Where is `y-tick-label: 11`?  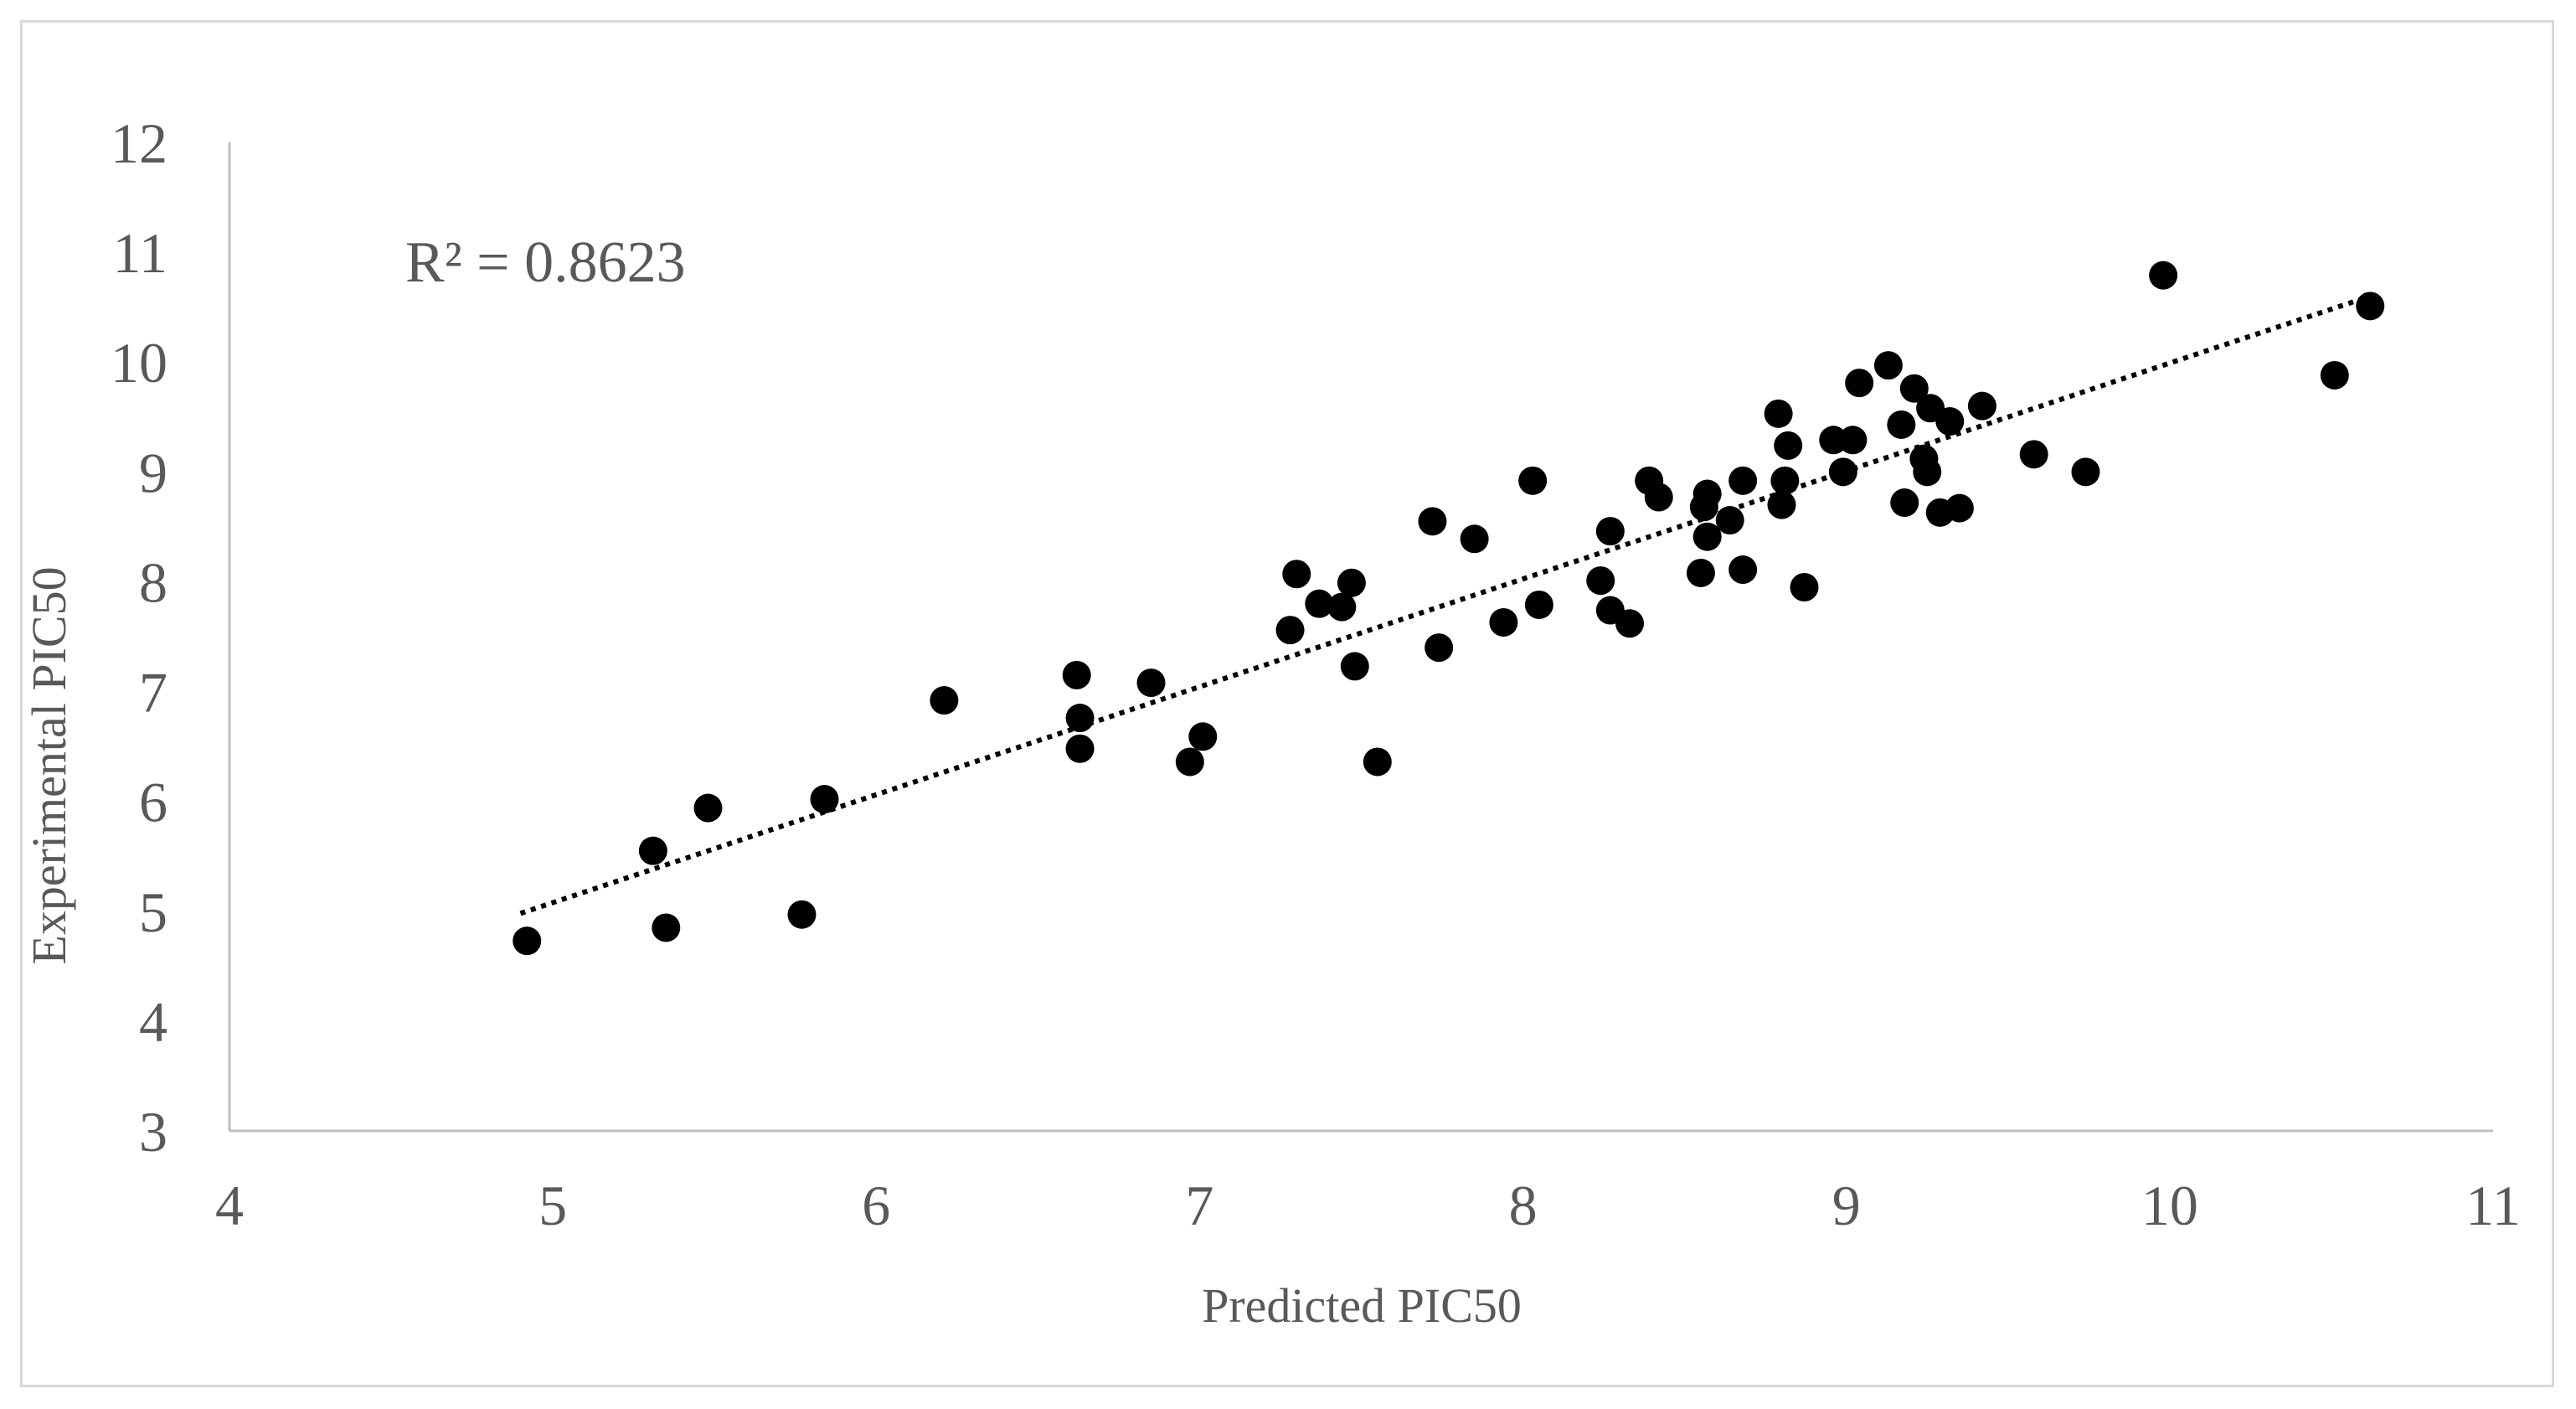 y-tick-label: 11 is located at coordinates (140, 253).